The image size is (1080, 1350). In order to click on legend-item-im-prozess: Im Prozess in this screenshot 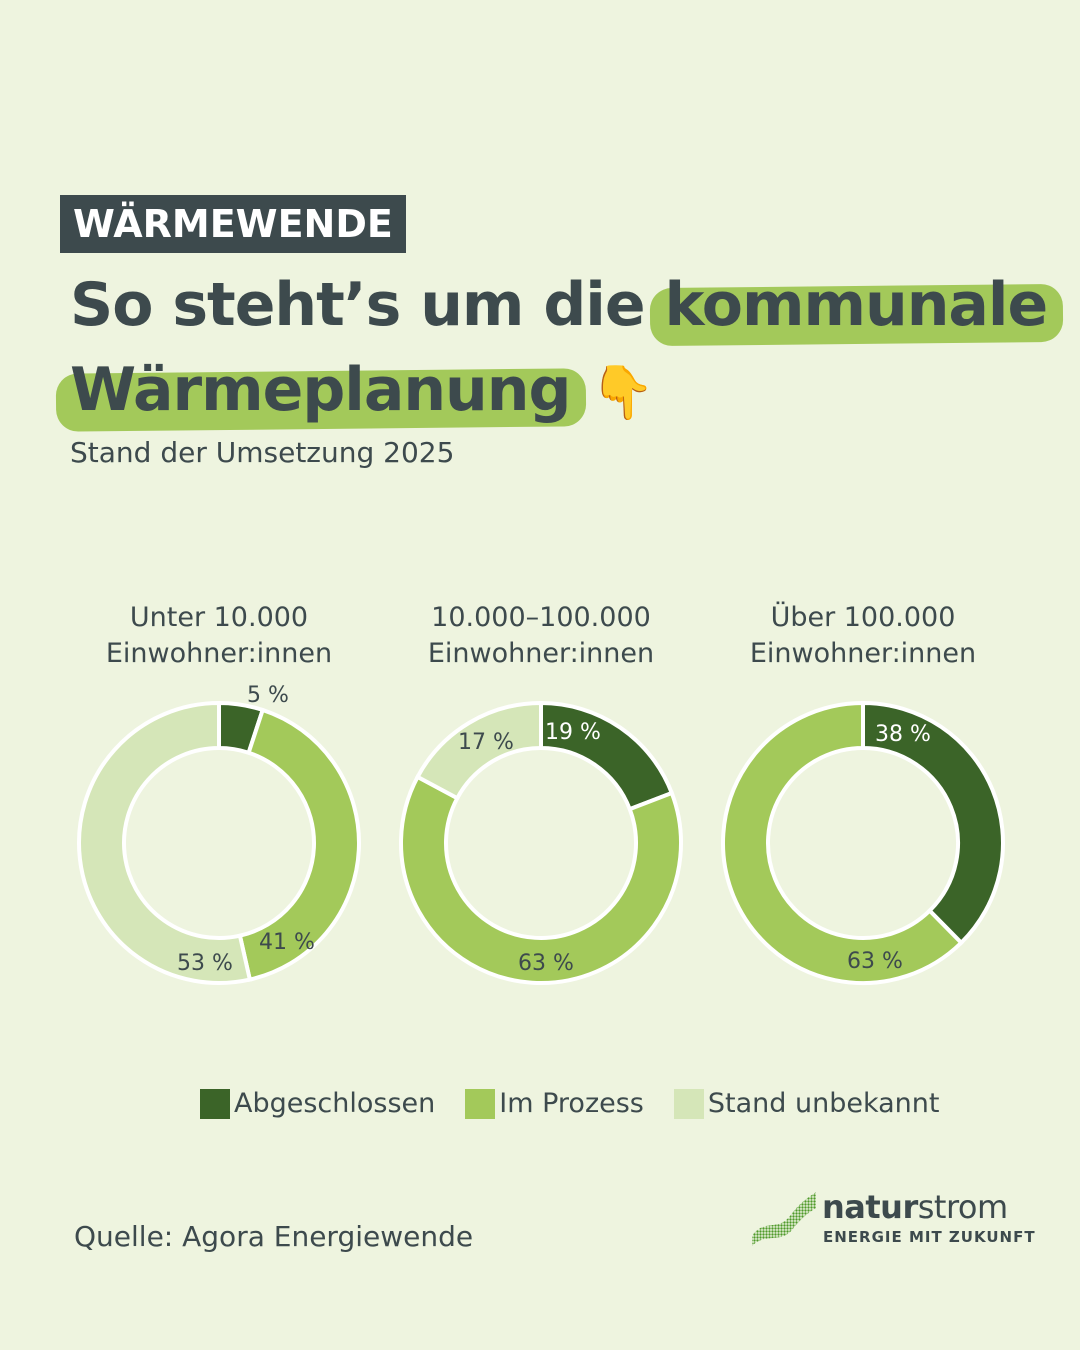, I will do `click(554, 1103)`.